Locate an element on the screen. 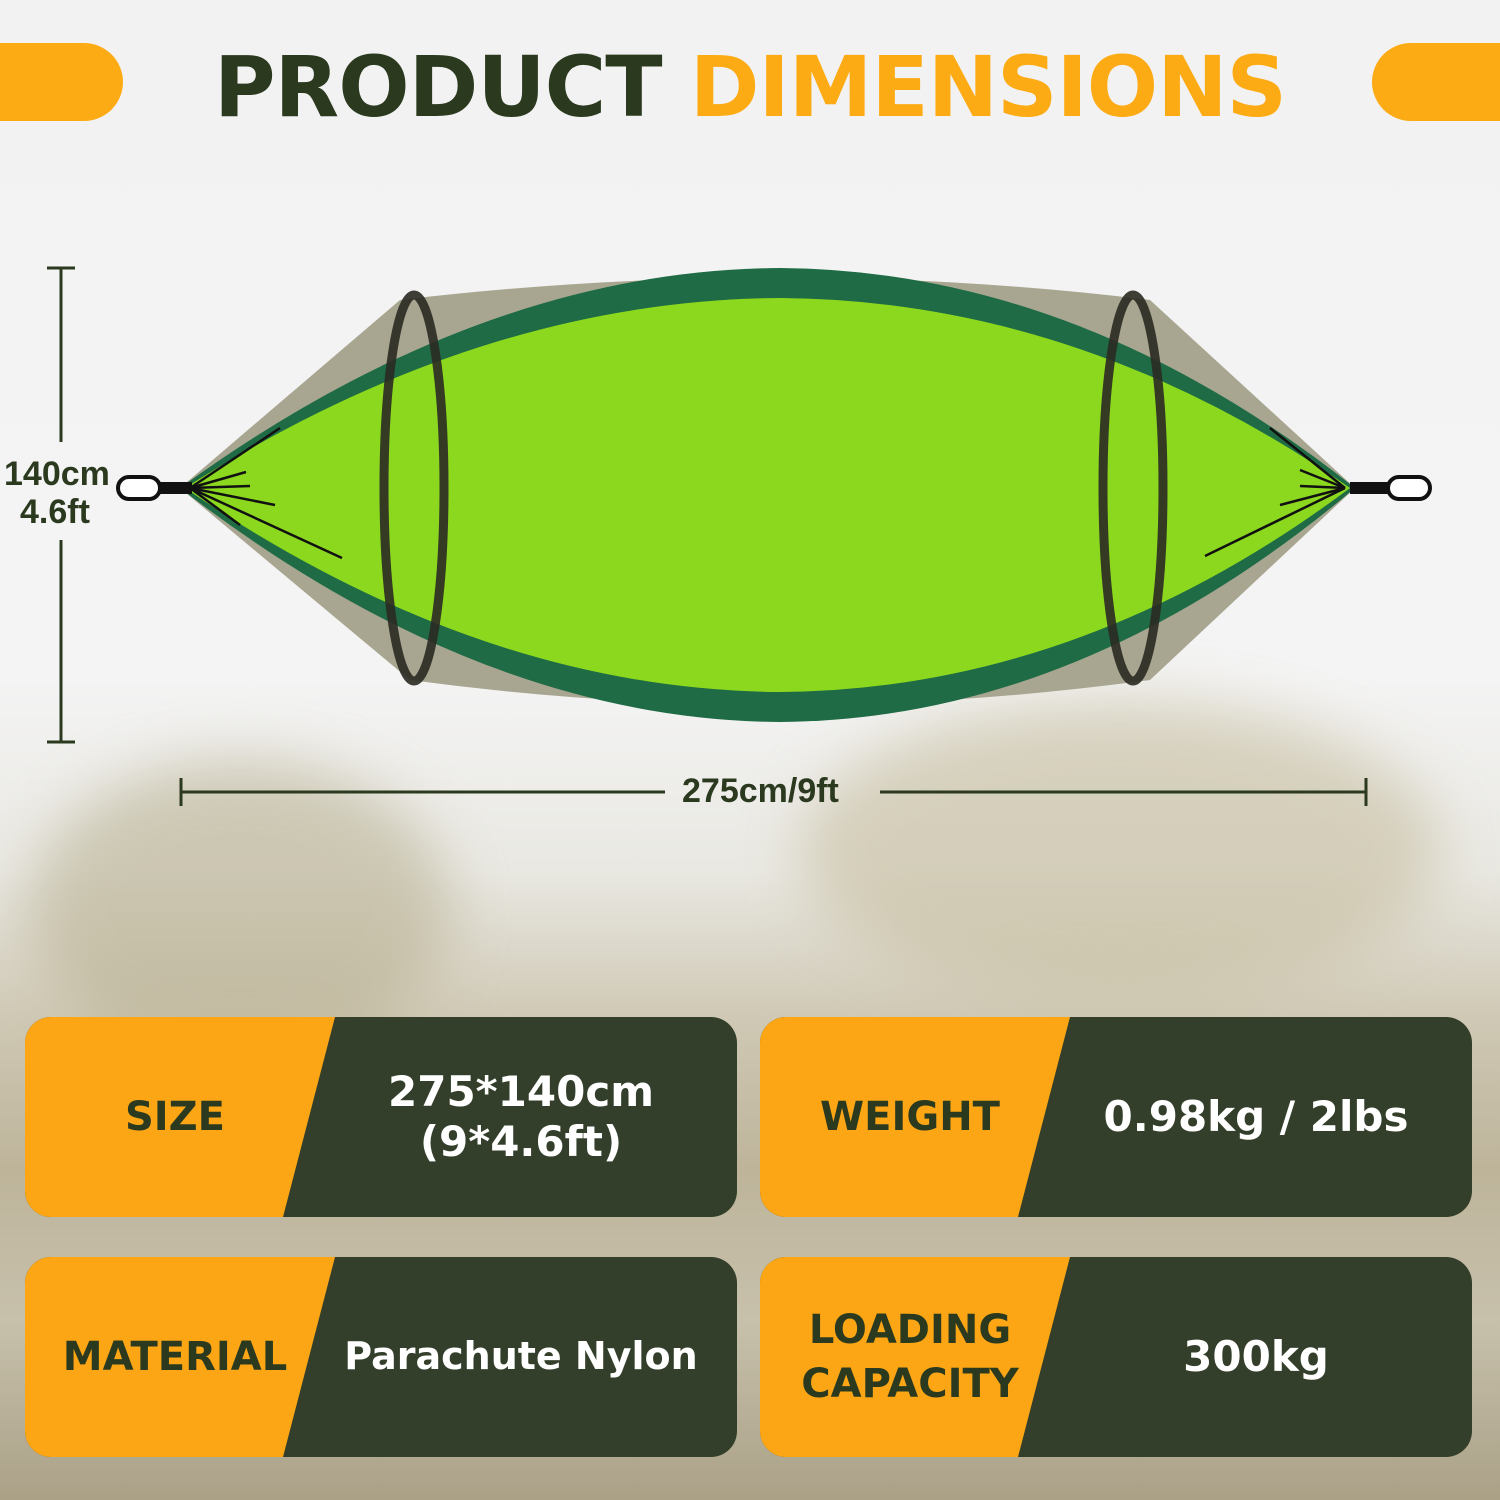  spec-label: MATERIAL is located at coordinates (175, 1357).